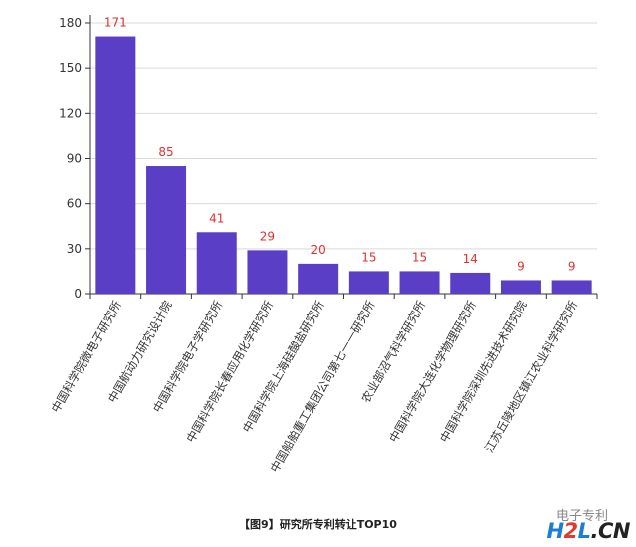 This screenshot has height=547, width=636. Describe the element at coordinates (74, 249) in the screenshot. I see `y-tick-label: 30` at that location.